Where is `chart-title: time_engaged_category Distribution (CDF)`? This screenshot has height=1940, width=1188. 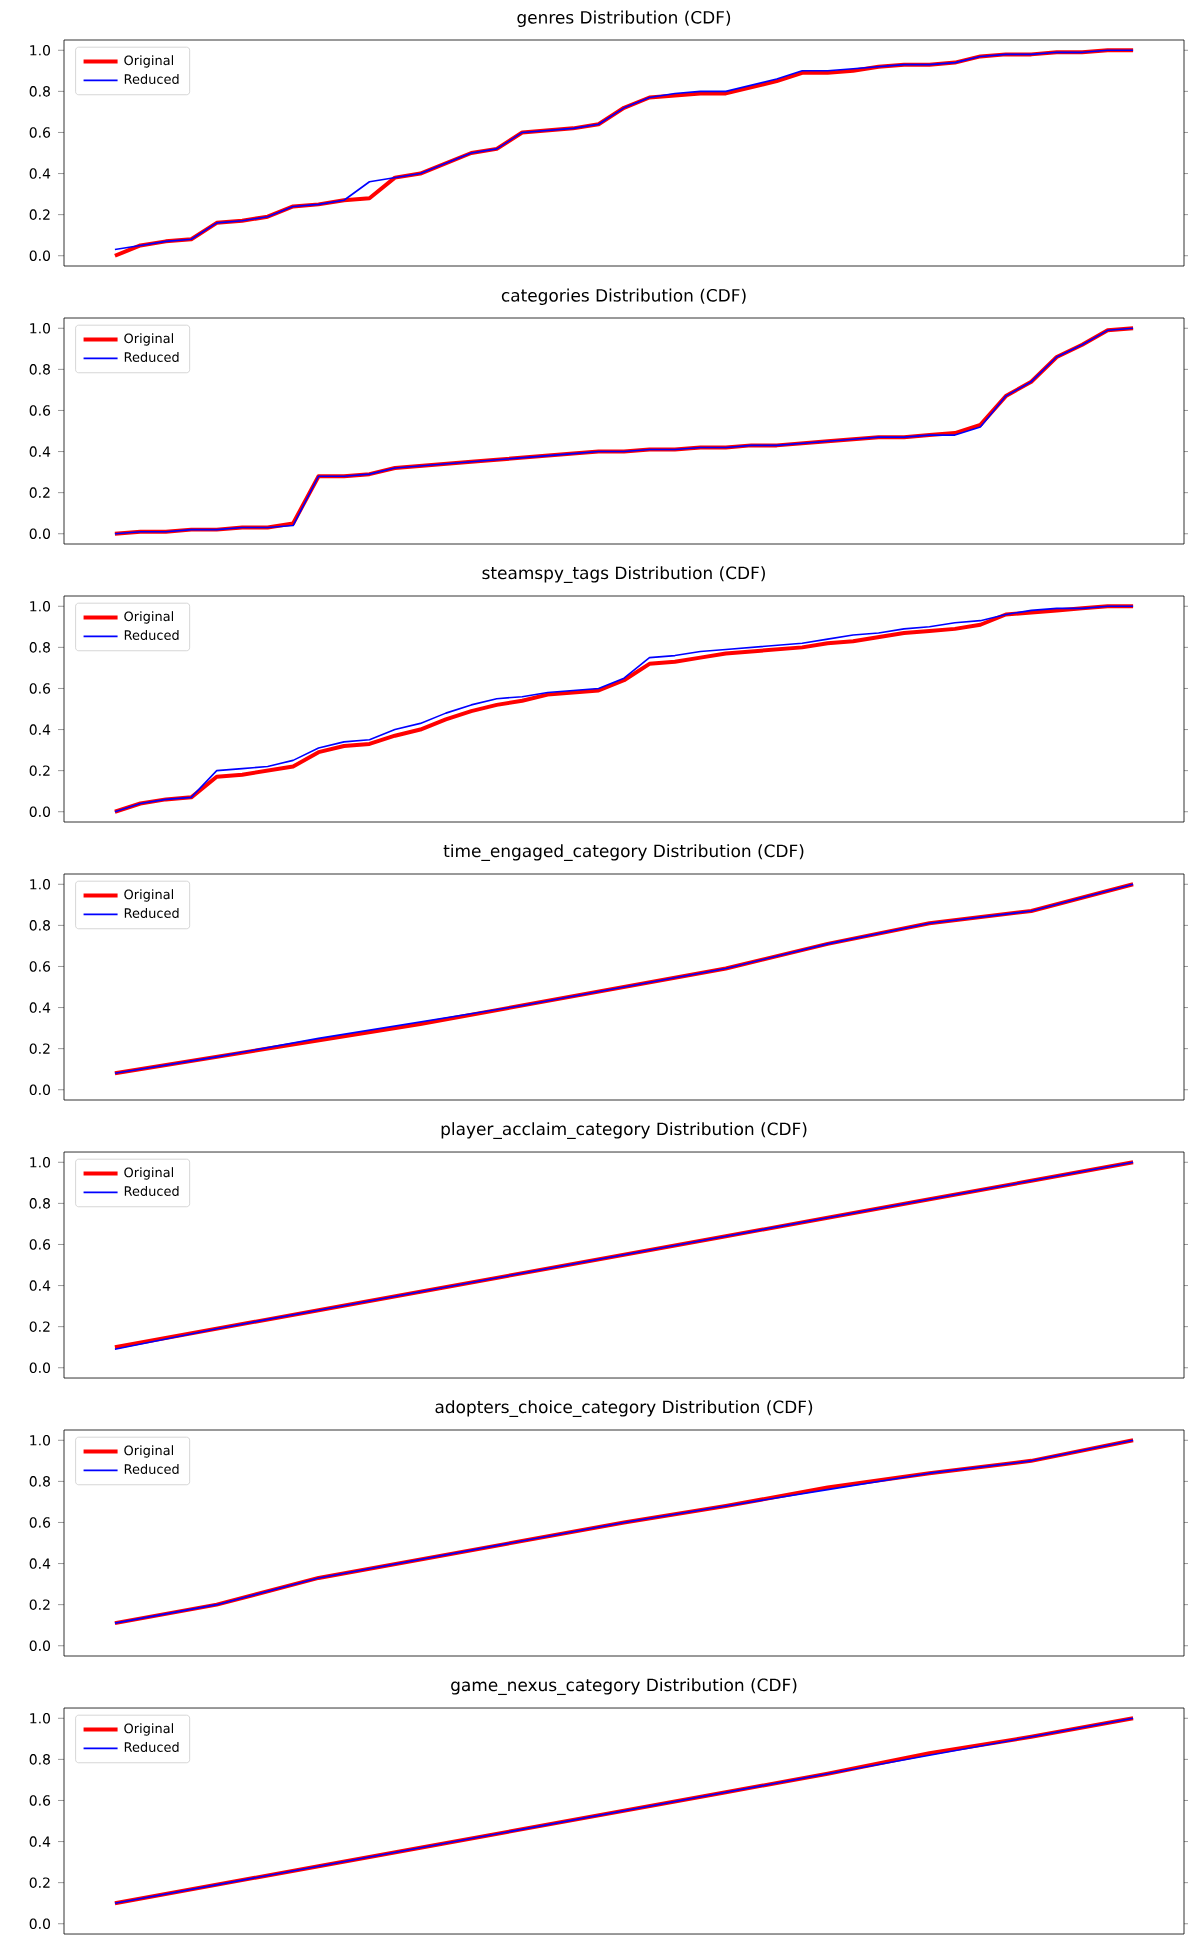 chart-title: time_engaged_category Distribution (CDF) is located at coordinates (623, 853).